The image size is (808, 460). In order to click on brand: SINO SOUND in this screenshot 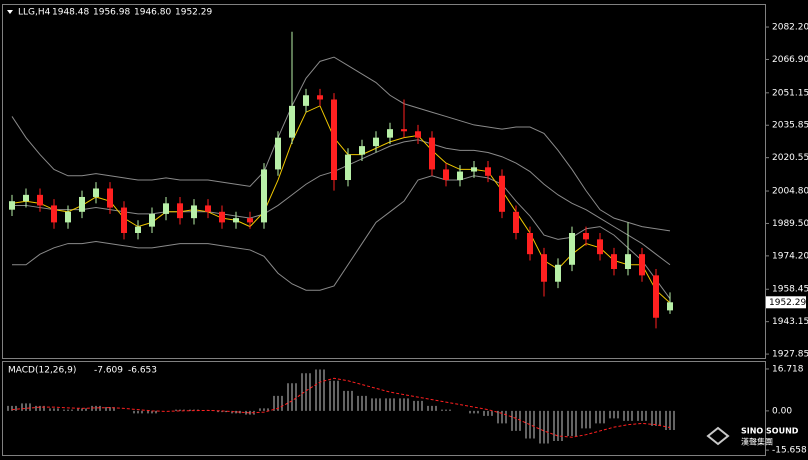, I will do `click(770, 431)`.